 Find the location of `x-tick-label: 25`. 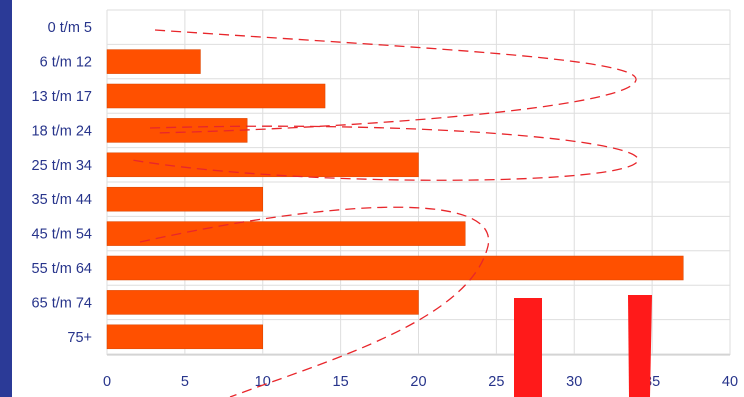

x-tick-label: 25 is located at coordinates (496, 382).